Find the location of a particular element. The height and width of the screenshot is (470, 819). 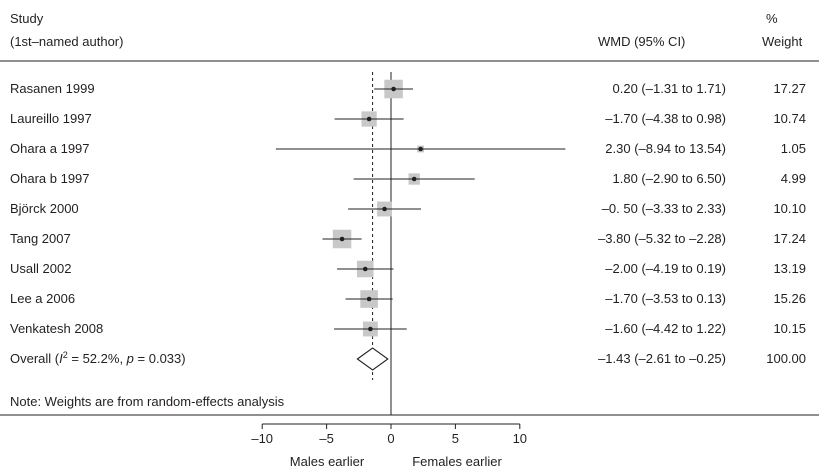

study-label: Ohara b 1997 is located at coordinates (50, 178).